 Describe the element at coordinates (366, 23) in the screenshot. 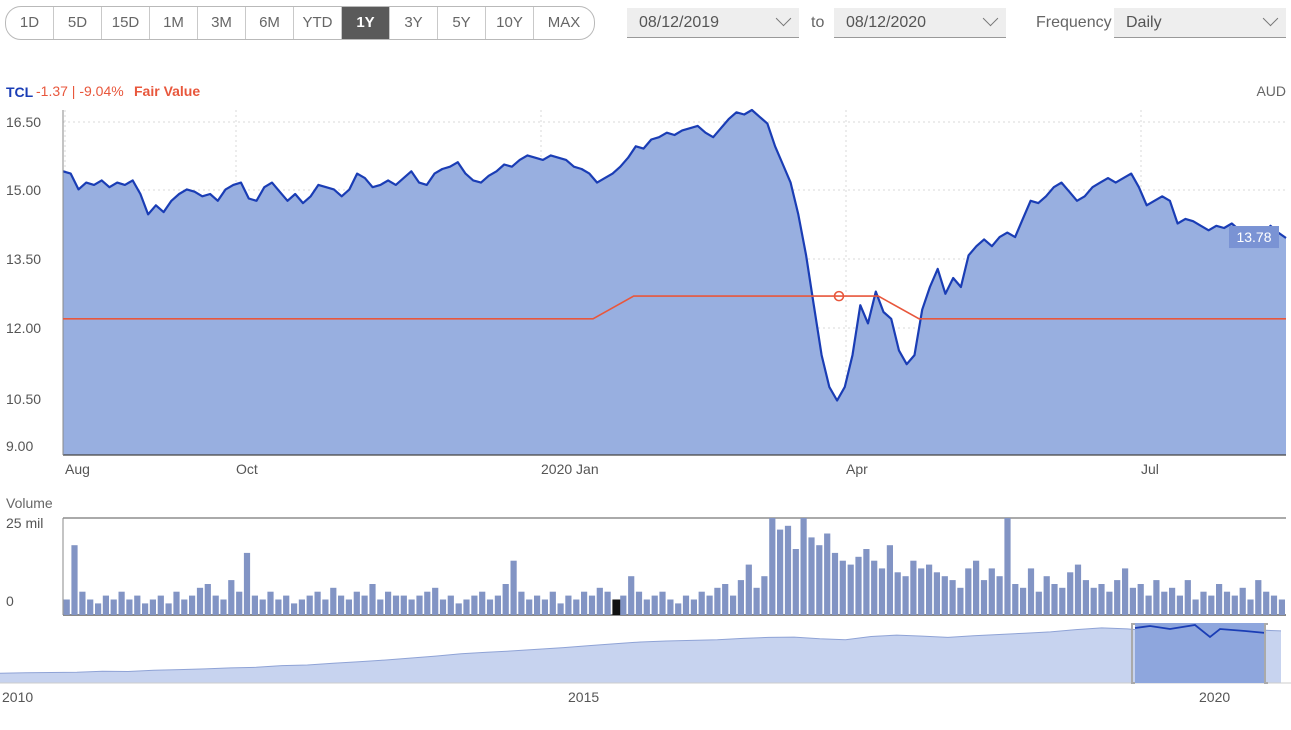

I see `range-button-1y: 1Y` at that location.